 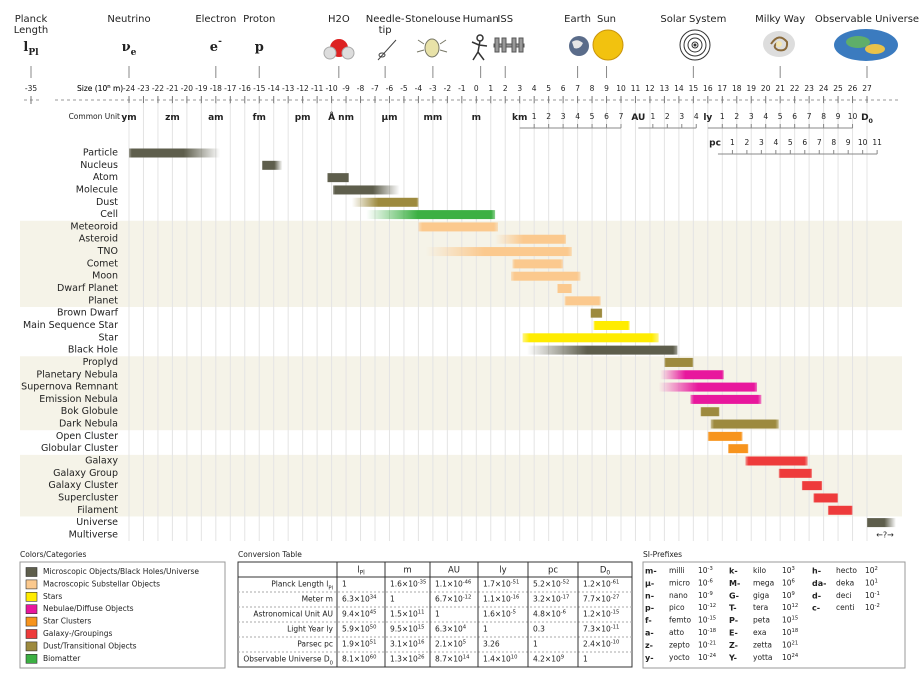 What do you see at coordinates (479, 47) in the screenshot?
I see `human-icon` at bounding box center [479, 47].